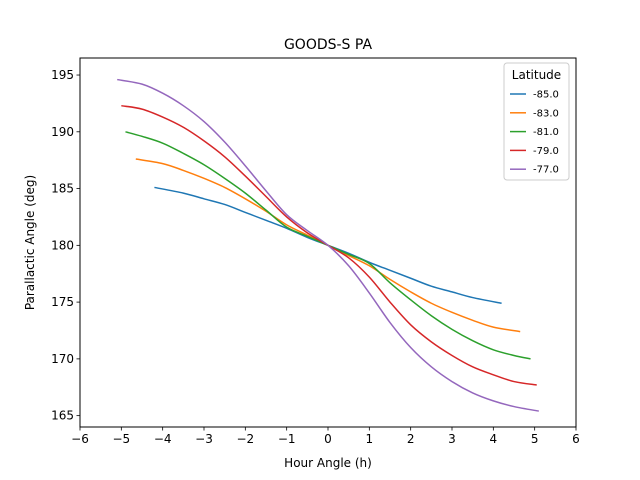 The height and width of the screenshot is (480, 640). Describe the element at coordinates (546, 113) in the screenshot. I see `legend-label: -83.0` at that location.